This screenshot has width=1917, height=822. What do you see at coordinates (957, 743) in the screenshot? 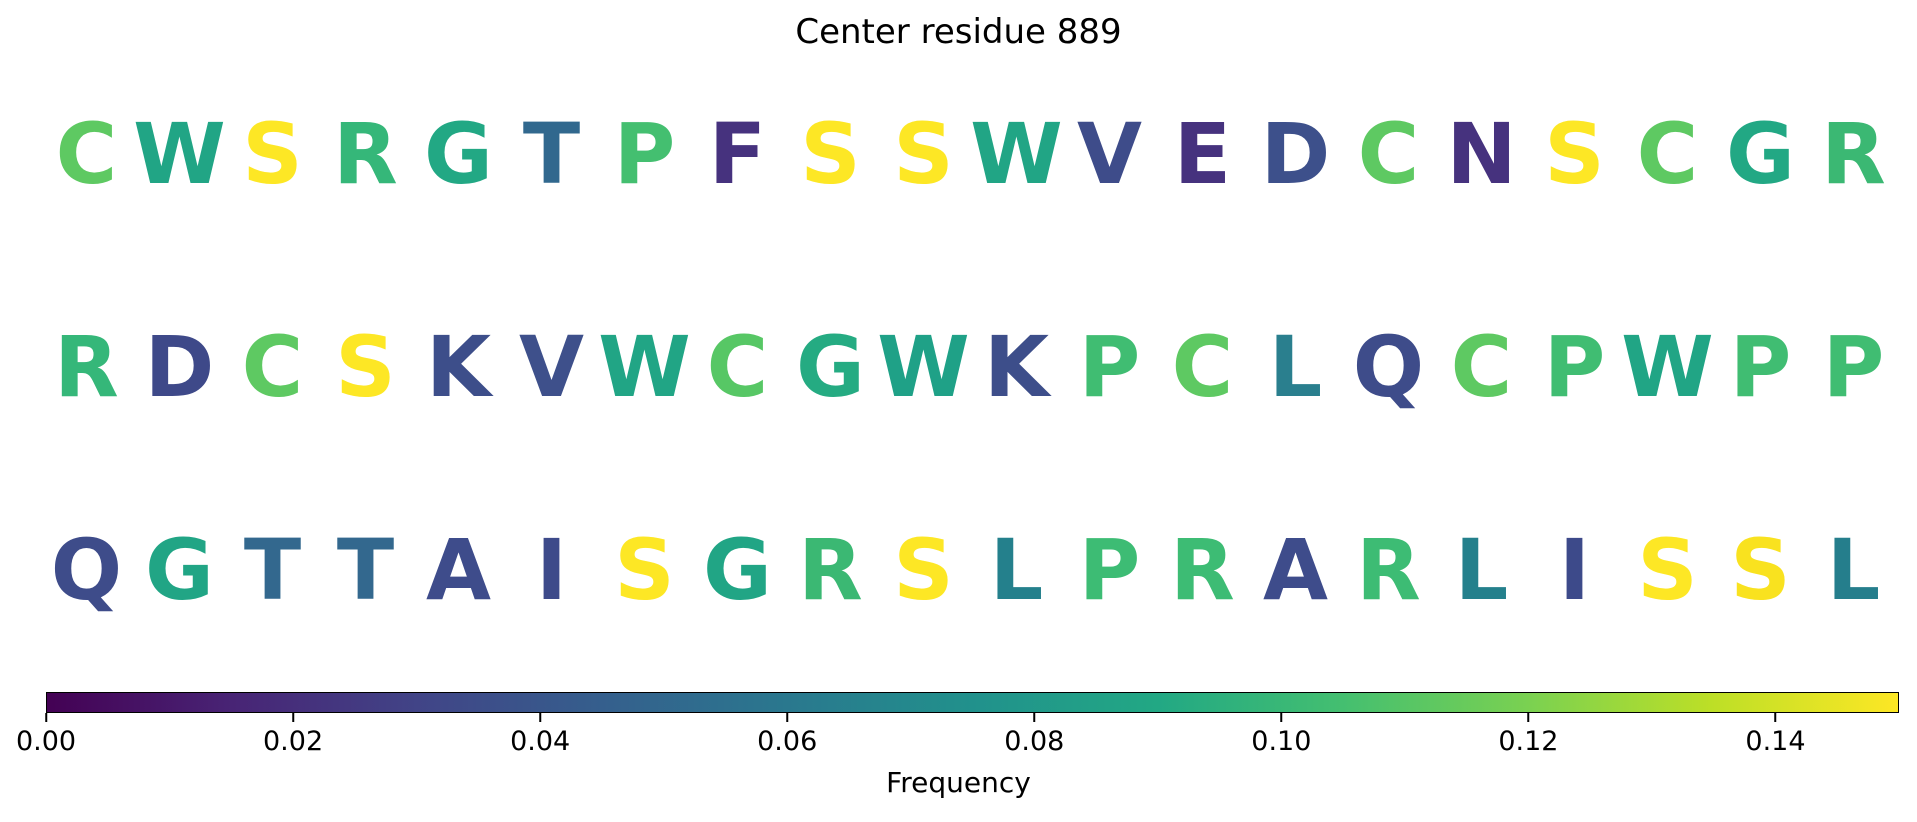
I see `colorbar-ticklabels: 0.00 0.02 0.04 0.06 0.08 0.10 0.12 0.14` at bounding box center [957, 743].